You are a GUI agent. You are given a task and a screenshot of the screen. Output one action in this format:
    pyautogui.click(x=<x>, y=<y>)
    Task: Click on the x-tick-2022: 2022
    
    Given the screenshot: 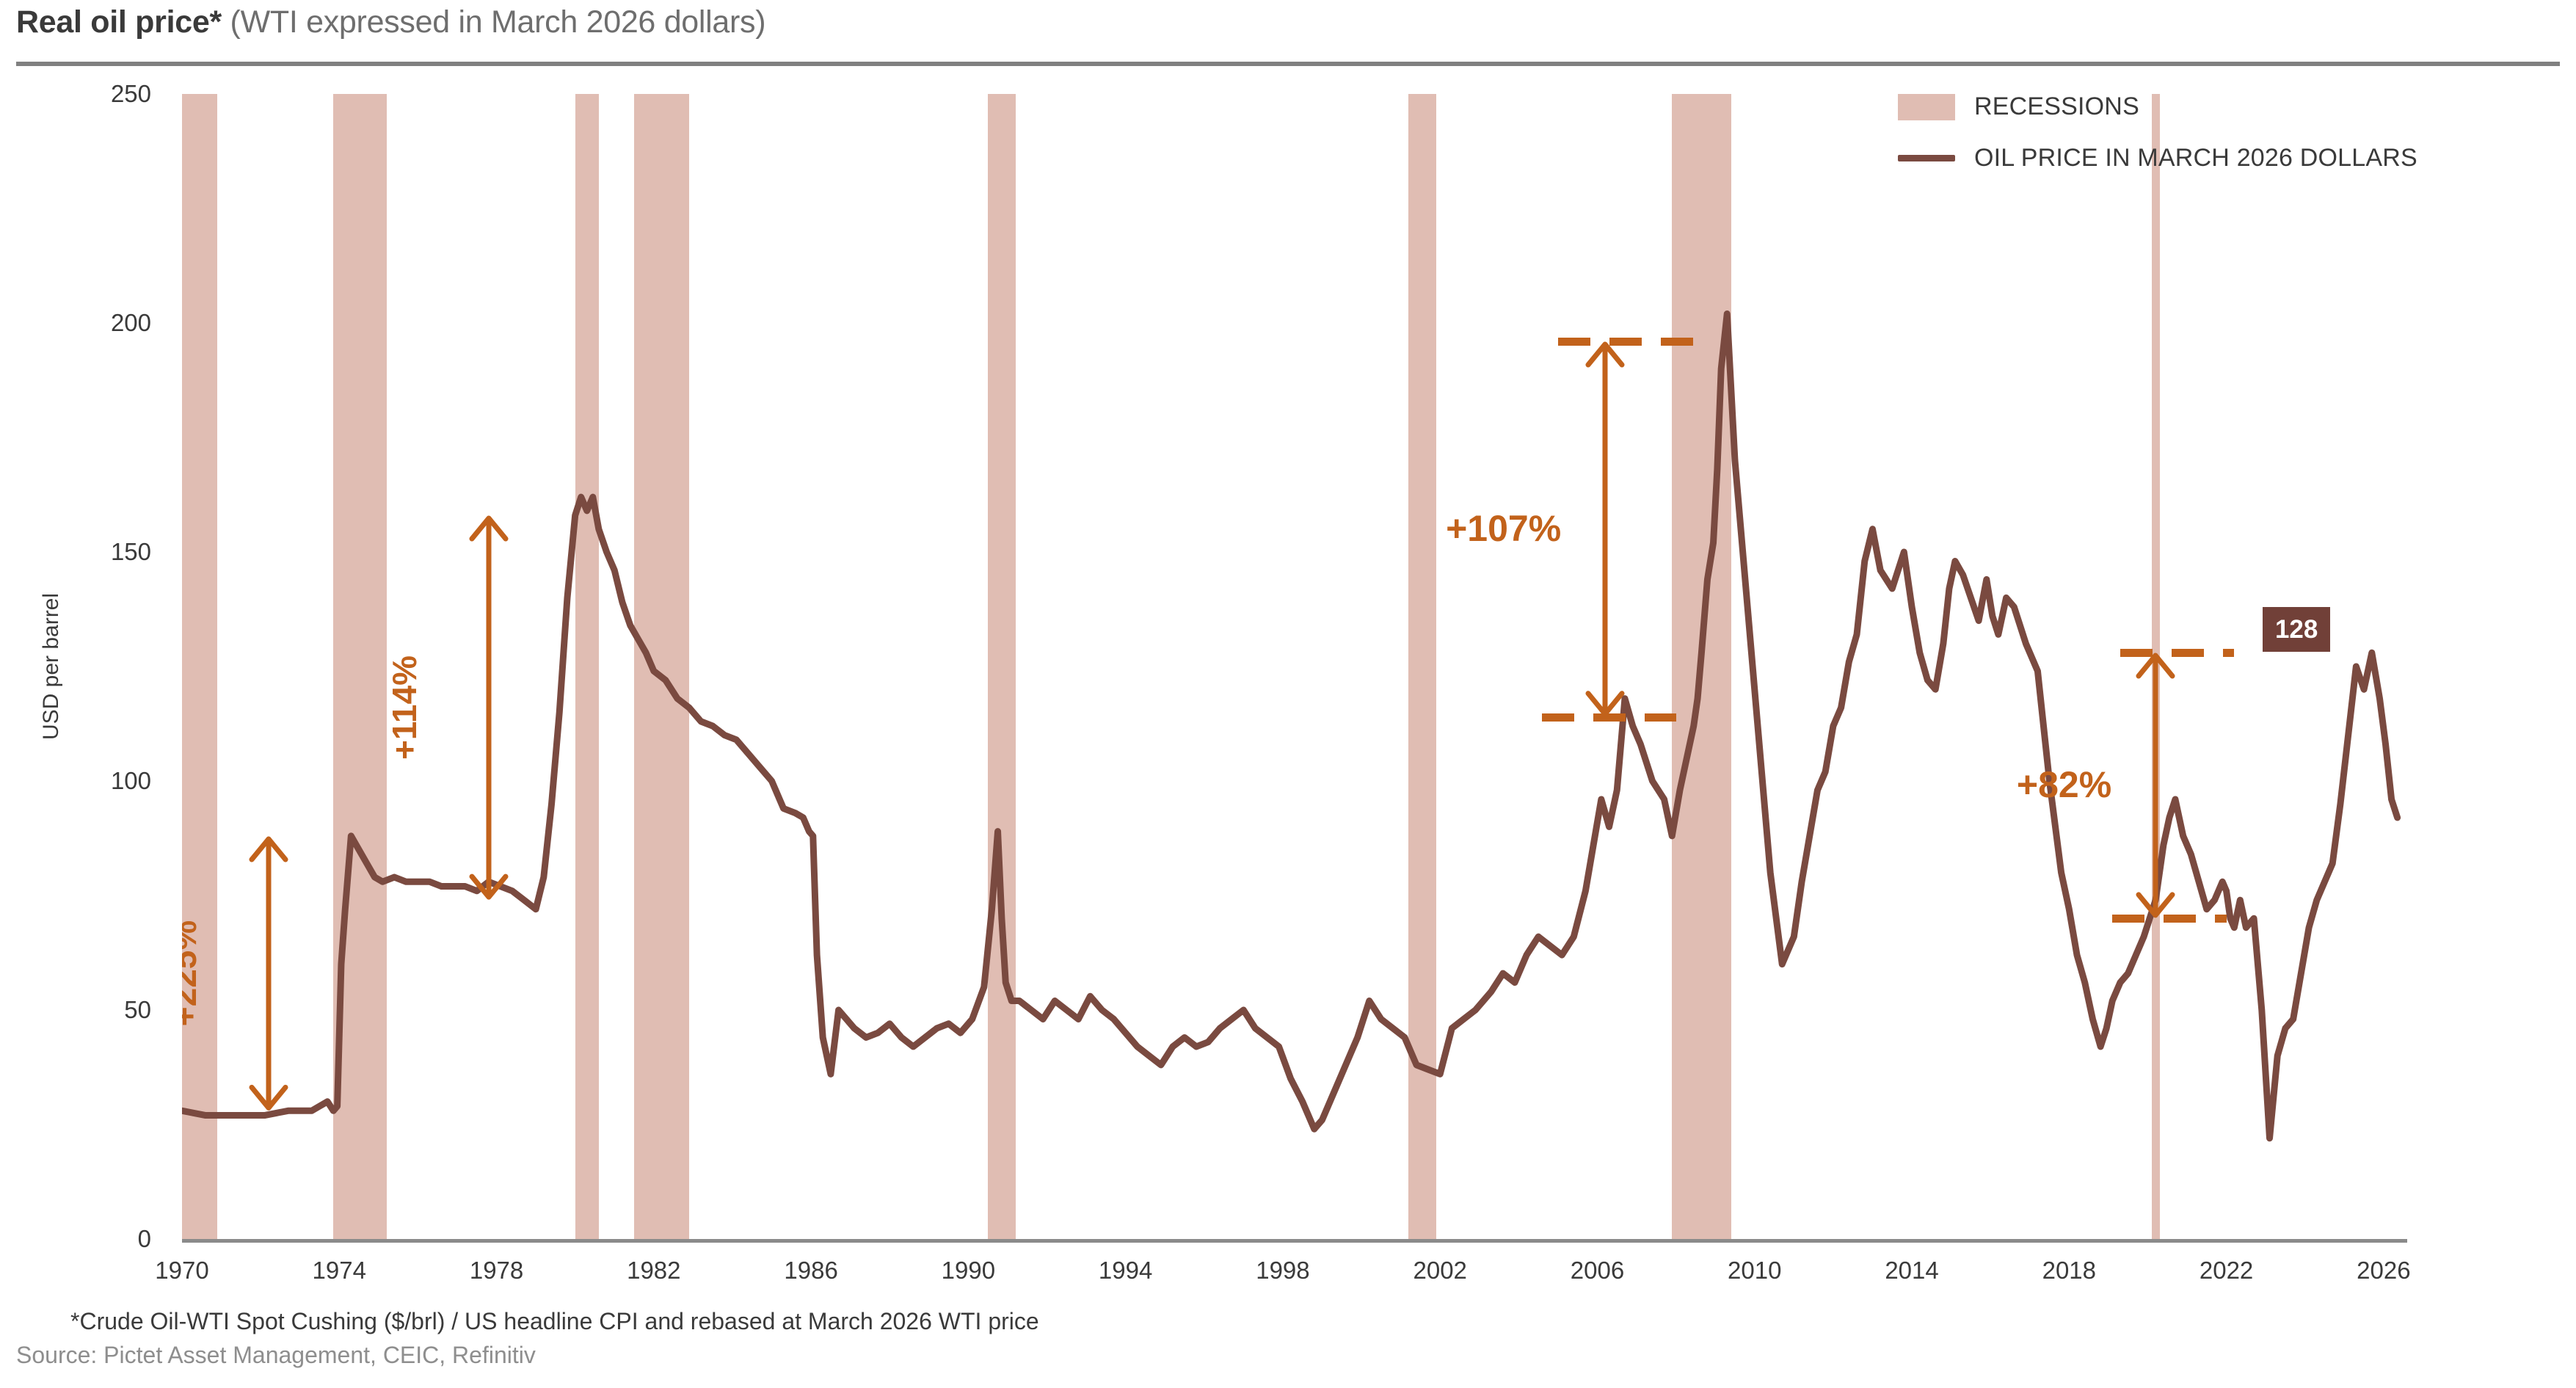 What is the action you would take?
    pyautogui.click(x=2226, y=1270)
    